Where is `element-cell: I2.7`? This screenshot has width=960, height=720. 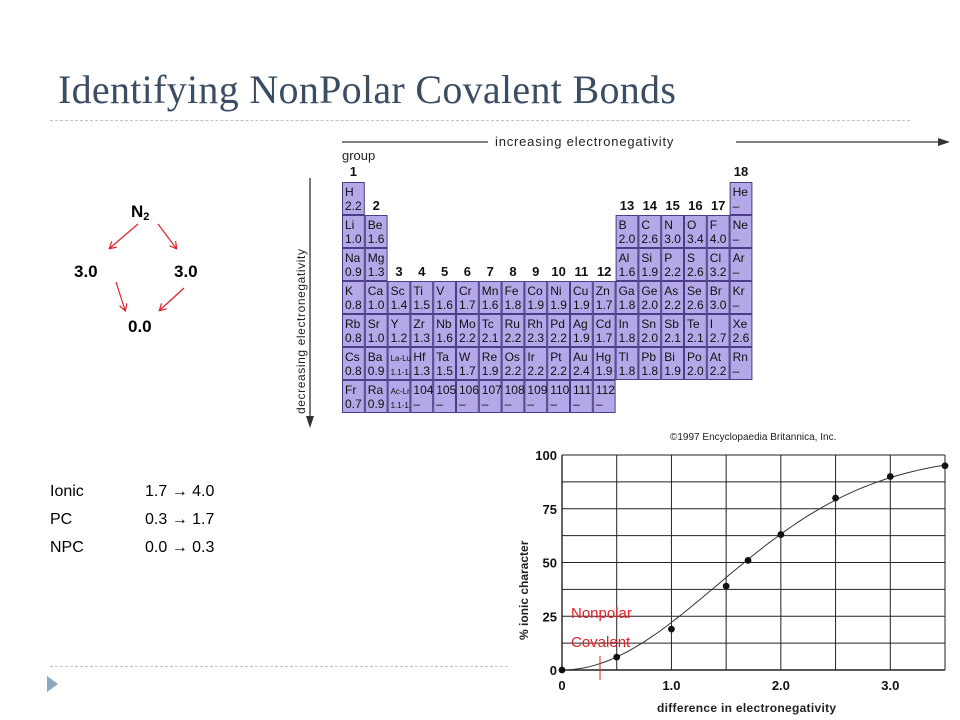 element-cell: I2.7 is located at coordinates (718, 330).